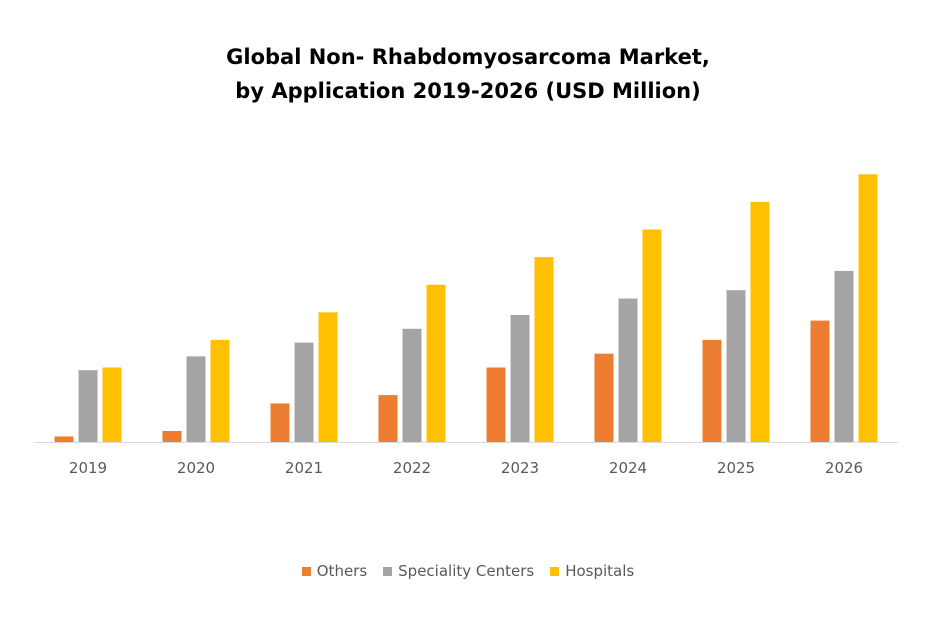 The image size is (936, 624). I want to click on legend-label: Hospitals, so click(600, 571).